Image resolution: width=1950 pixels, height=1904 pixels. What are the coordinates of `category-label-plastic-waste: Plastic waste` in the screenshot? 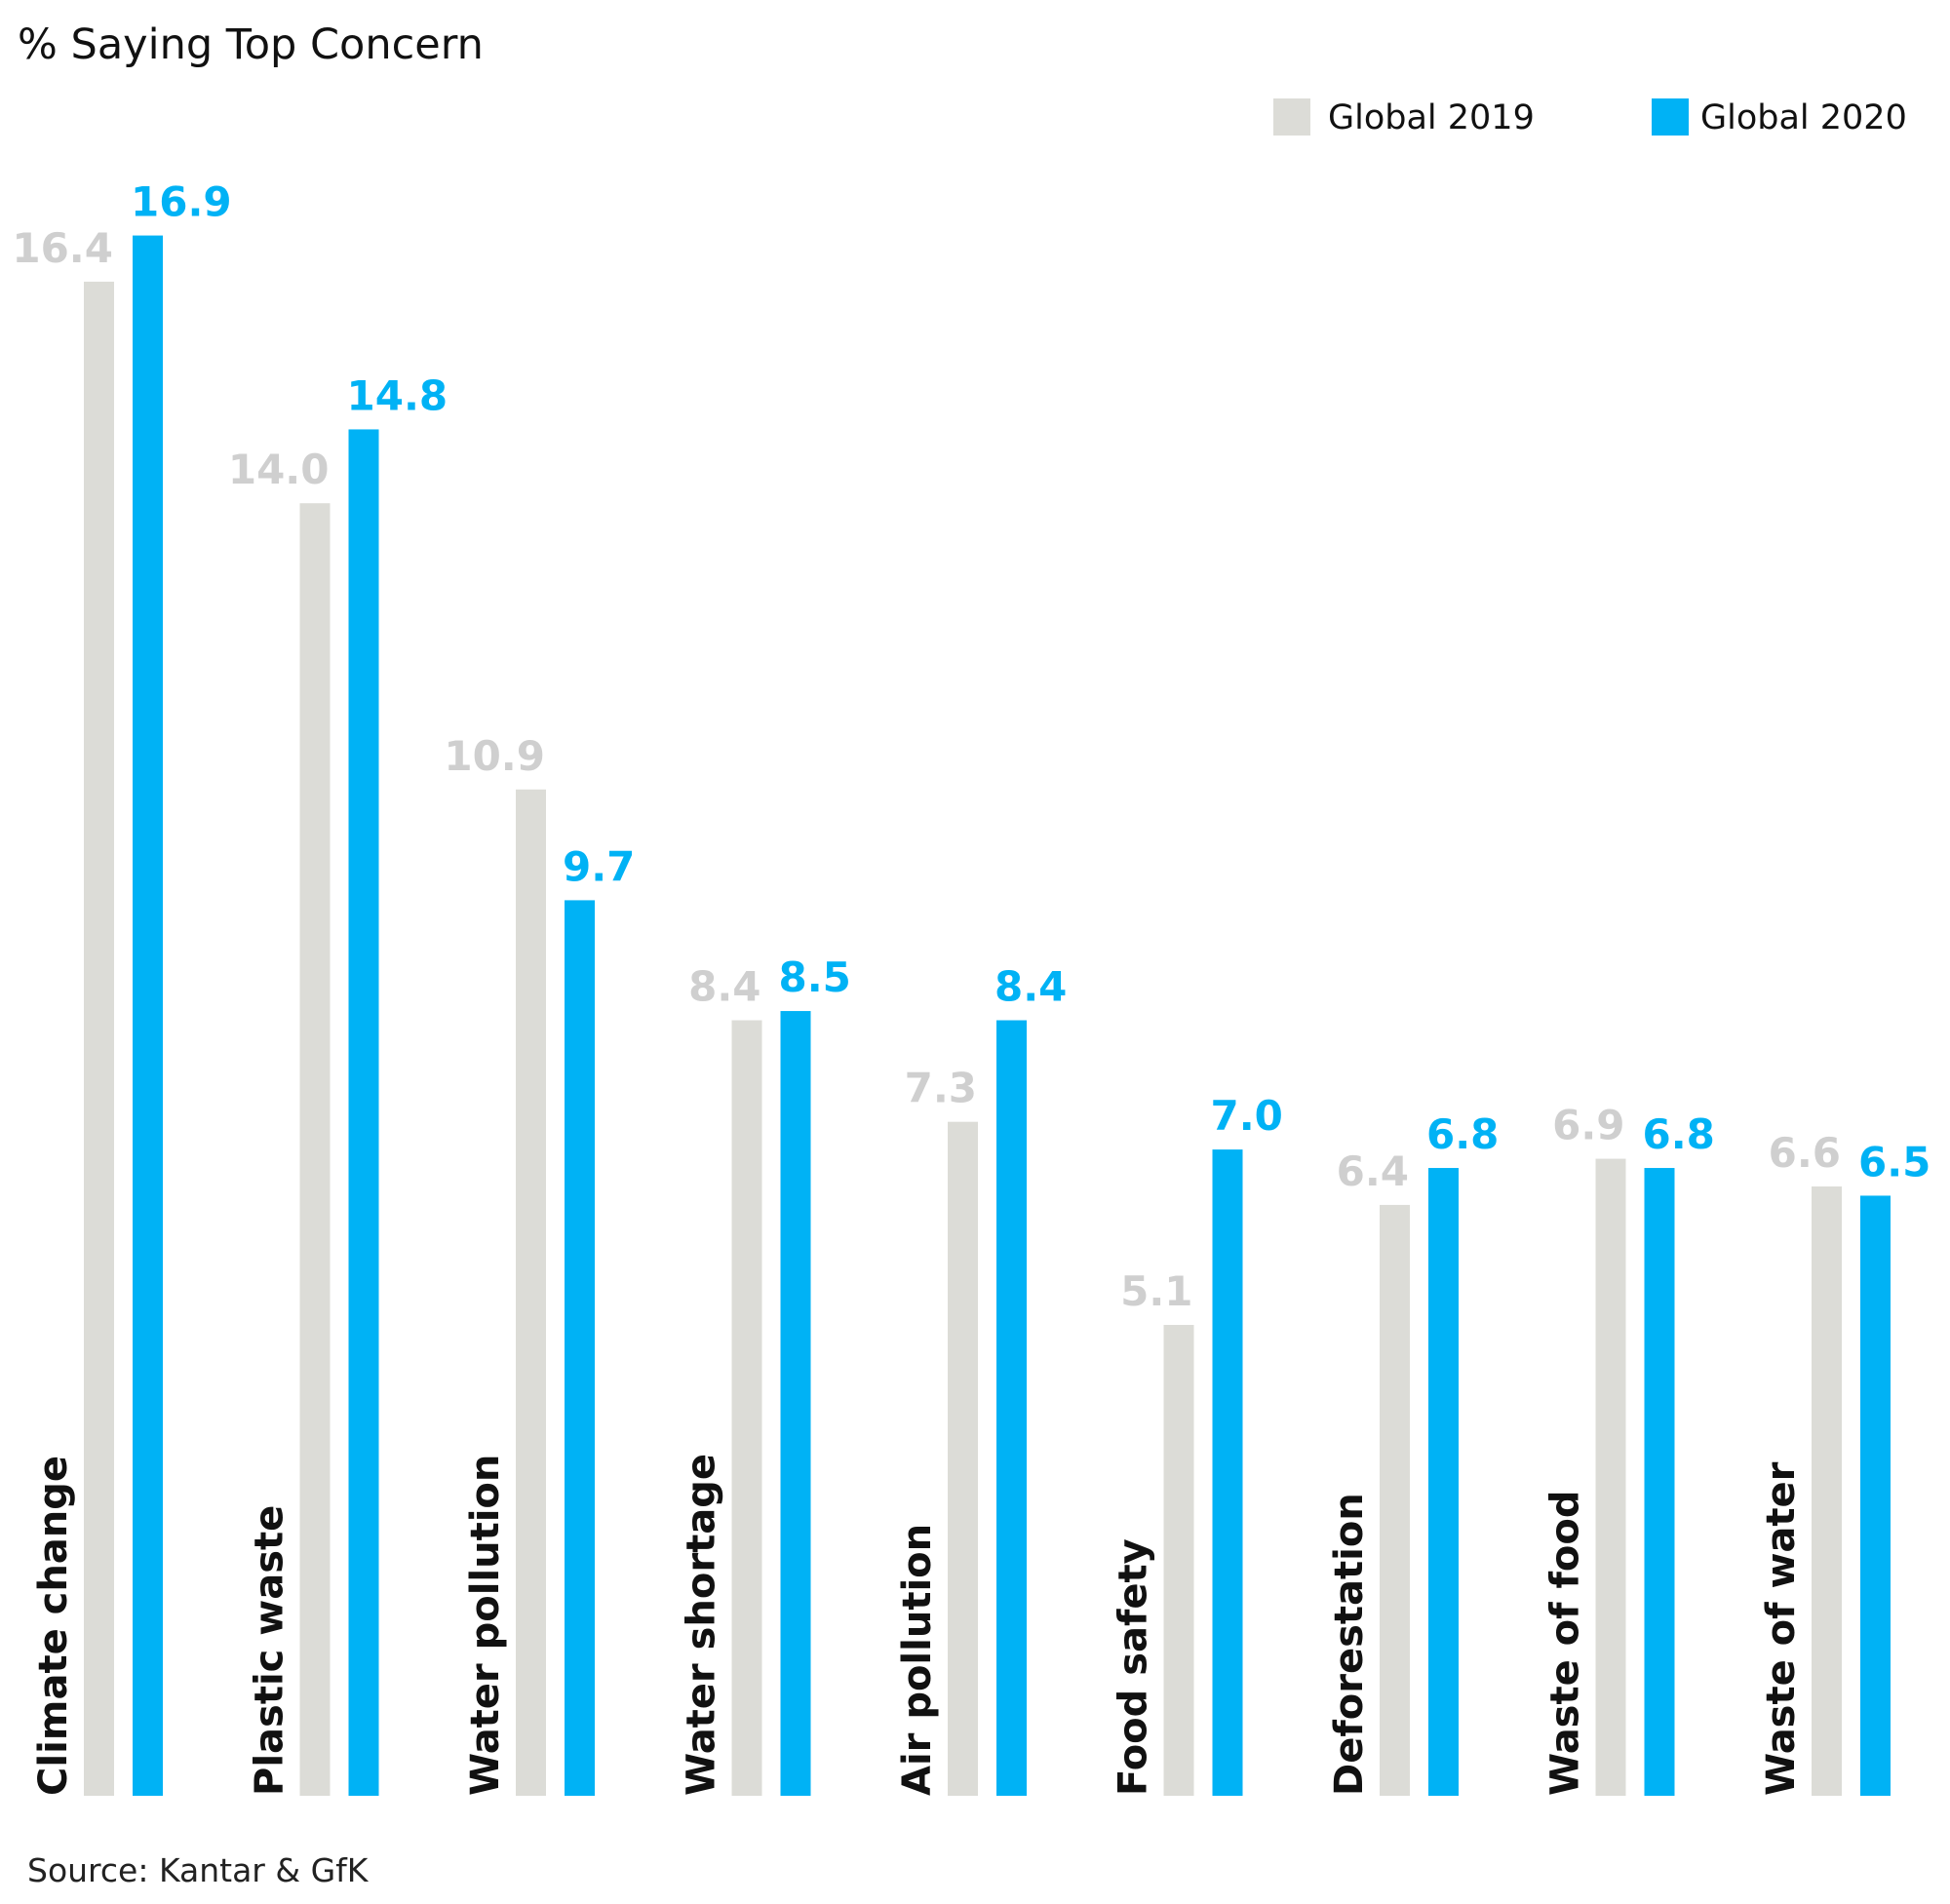 It's located at (270, 1650).